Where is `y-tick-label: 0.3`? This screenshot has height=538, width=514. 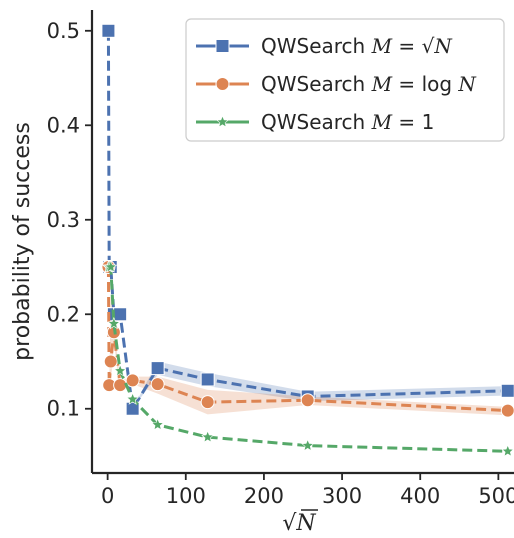 y-tick-label: 0.3 is located at coordinates (63, 220).